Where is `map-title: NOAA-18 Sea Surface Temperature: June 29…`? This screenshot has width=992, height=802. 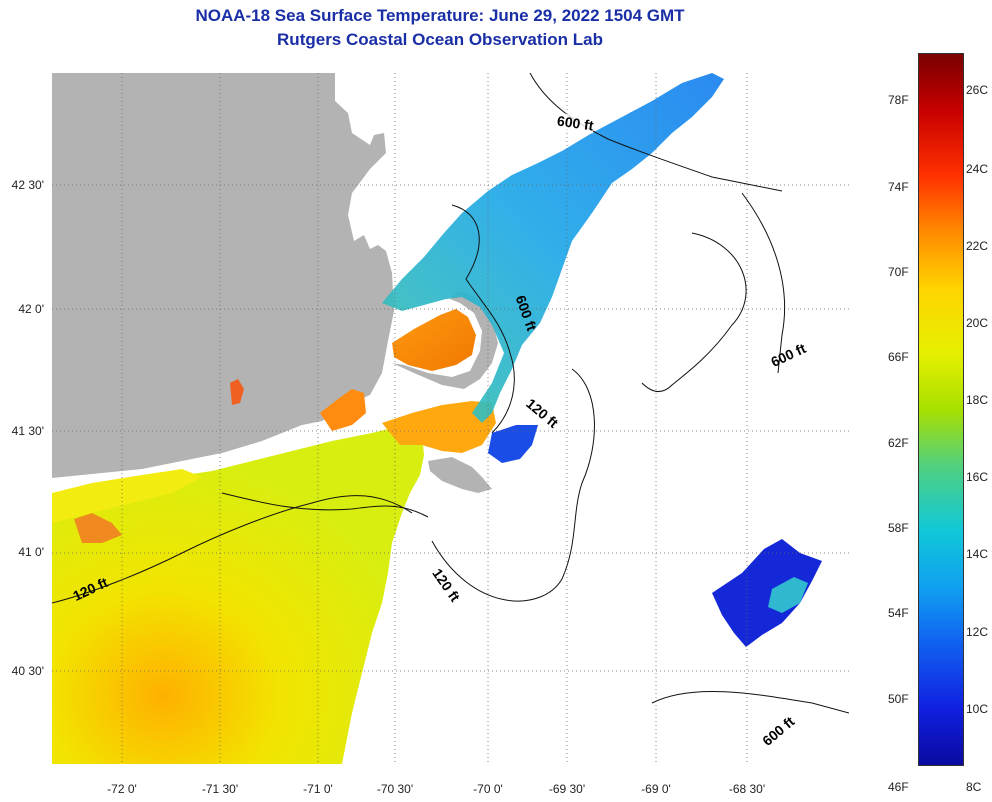
map-title: NOAA-18 Sea Surface Temperature: June 29… is located at coordinates (440, 15).